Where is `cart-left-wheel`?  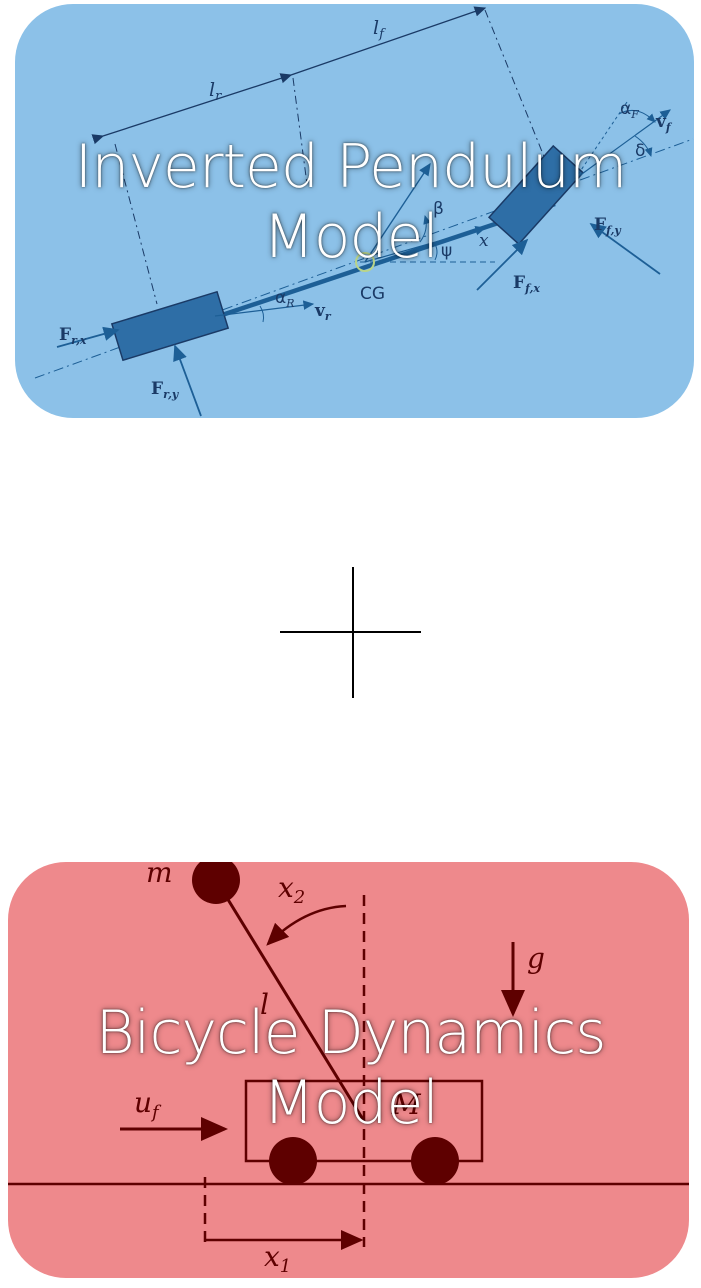
cart-left-wheel is located at coordinates (293, 1161).